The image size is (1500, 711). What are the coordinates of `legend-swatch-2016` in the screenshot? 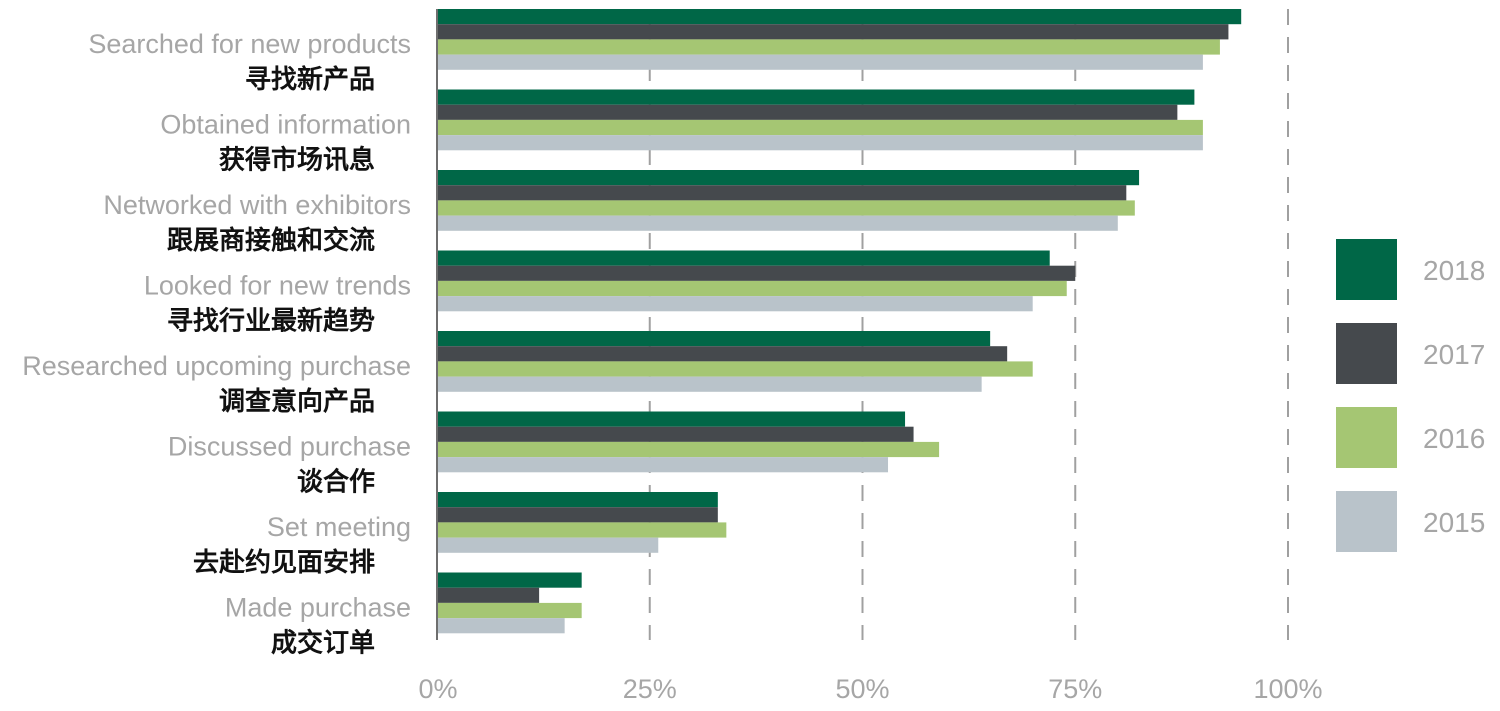 It's located at (1366, 437).